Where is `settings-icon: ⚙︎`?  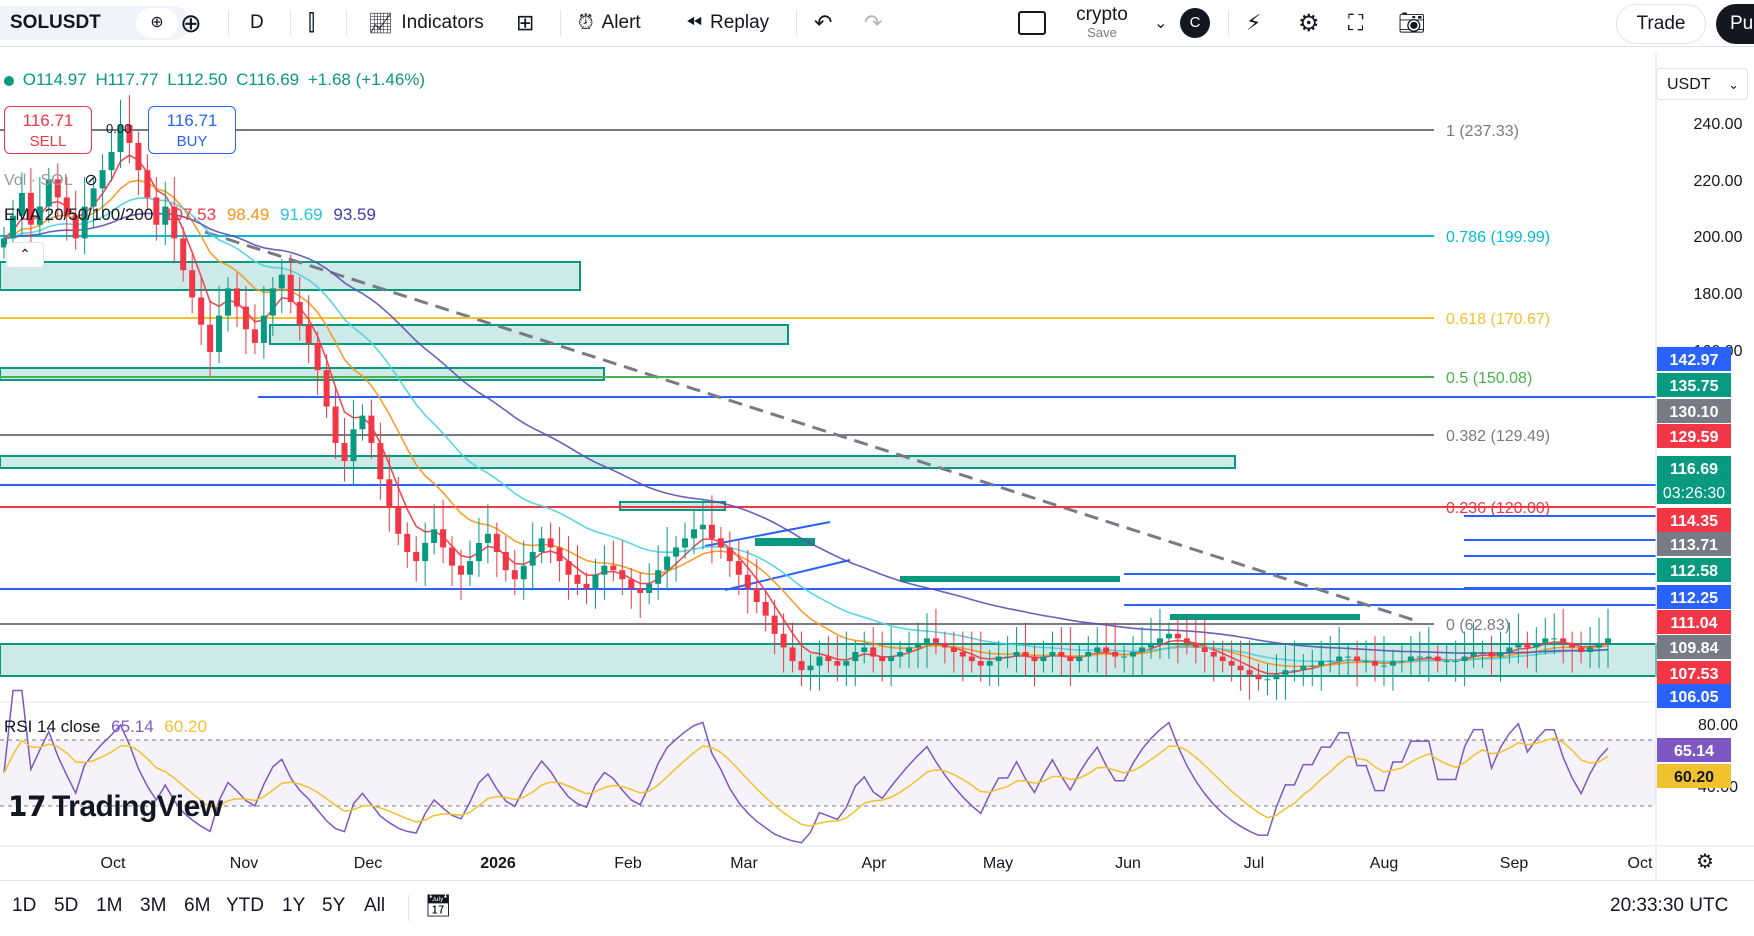 settings-icon: ⚙︎ is located at coordinates (1309, 23).